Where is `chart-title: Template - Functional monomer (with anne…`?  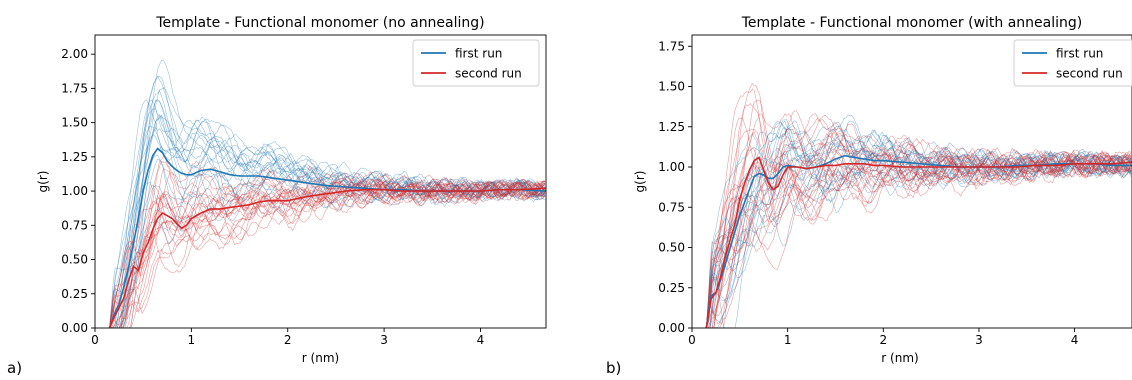
chart-title: Template - Functional monomer (with anne… is located at coordinates (912, 23).